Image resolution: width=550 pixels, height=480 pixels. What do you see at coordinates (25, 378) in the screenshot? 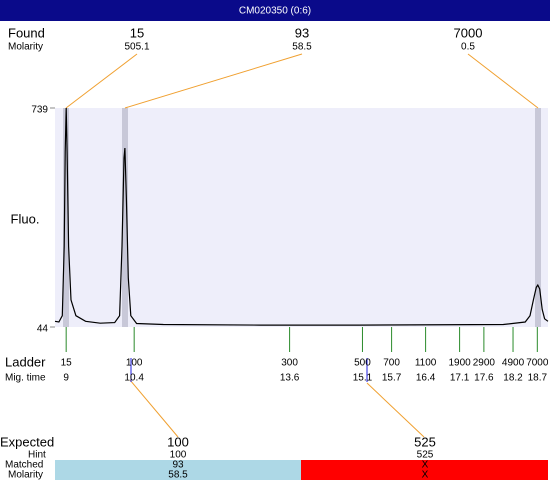
I see `mig-time-label: Mig. time` at bounding box center [25, 378].